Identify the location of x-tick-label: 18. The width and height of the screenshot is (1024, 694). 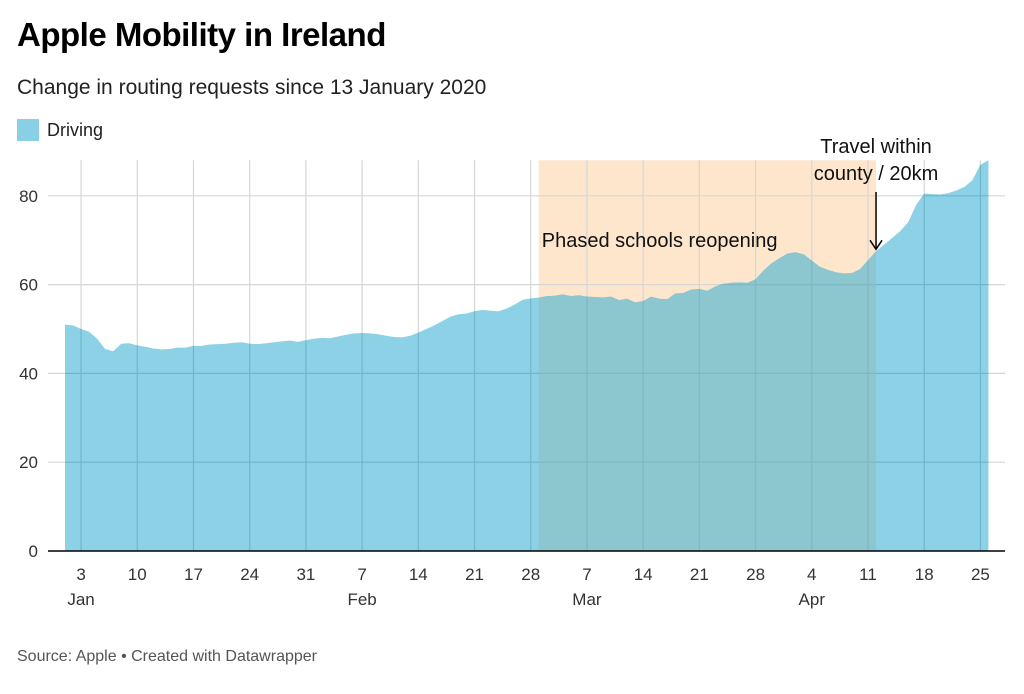
(924, 574).